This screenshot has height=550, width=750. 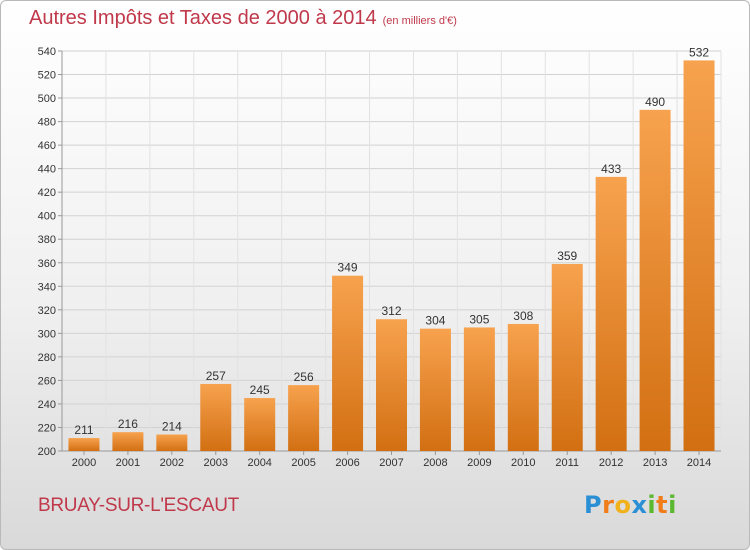 I want to click on bar-value-label: 211, so click(x=83, y=430).